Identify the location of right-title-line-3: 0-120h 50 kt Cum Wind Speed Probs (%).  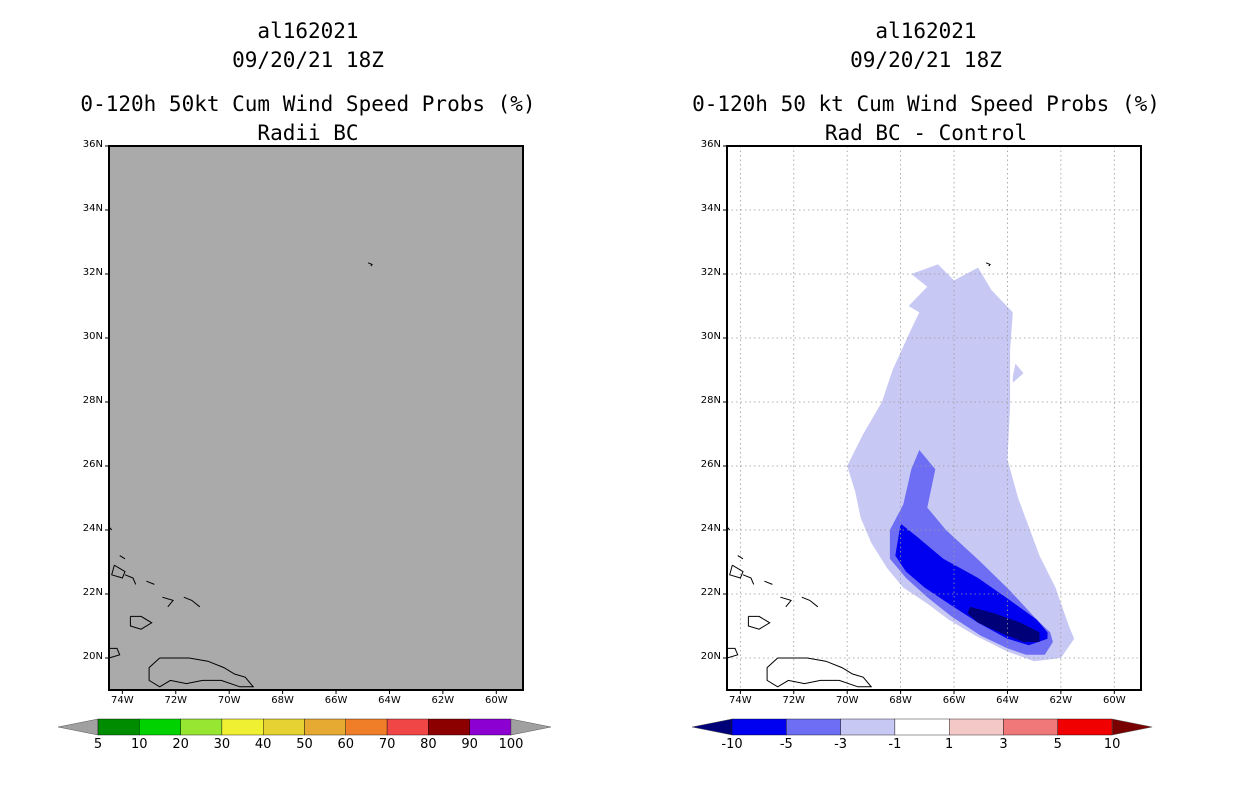
(926, 104).